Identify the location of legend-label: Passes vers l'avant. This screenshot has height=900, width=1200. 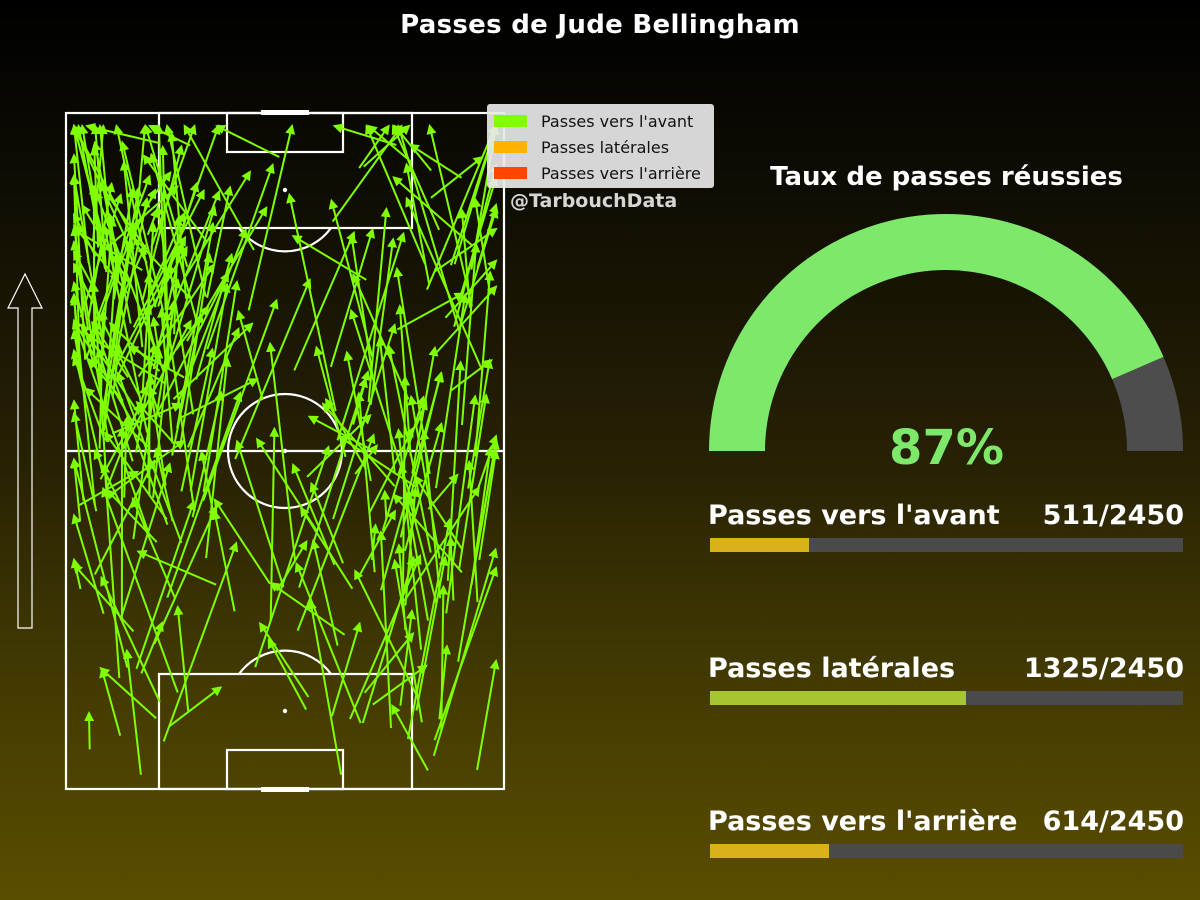
(617, 121).